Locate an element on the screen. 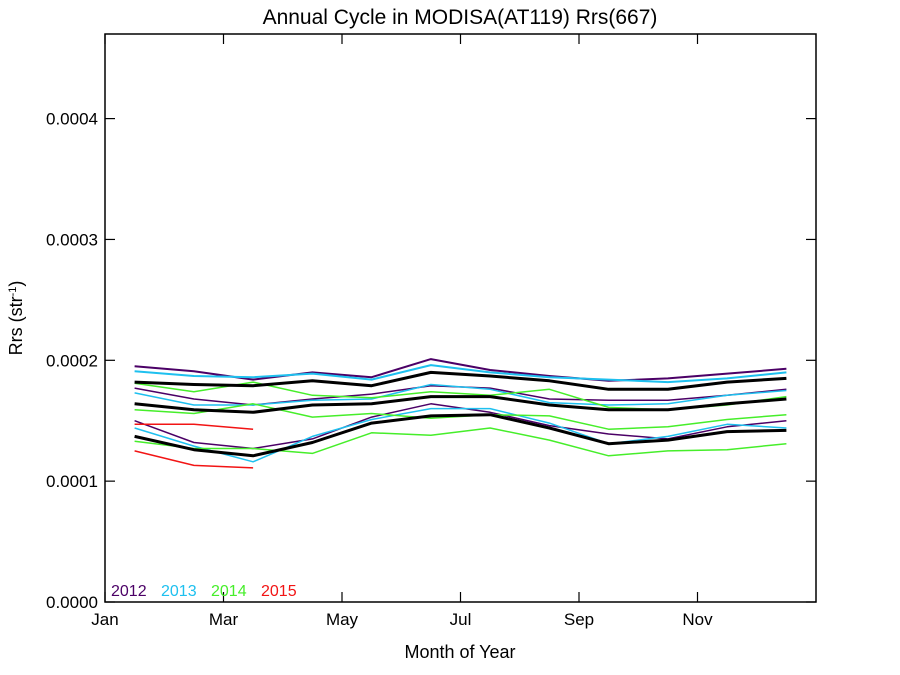 The height and width of the screenshot is (675, 900). y-axis-title-main: Rrs (str is located at coordinates (16, 325).